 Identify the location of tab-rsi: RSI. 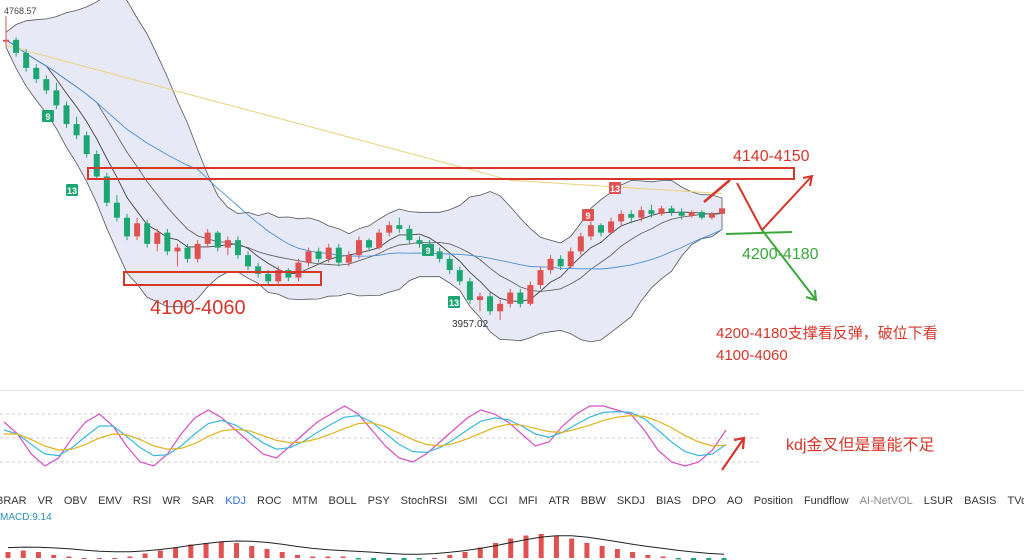
(142, 501).